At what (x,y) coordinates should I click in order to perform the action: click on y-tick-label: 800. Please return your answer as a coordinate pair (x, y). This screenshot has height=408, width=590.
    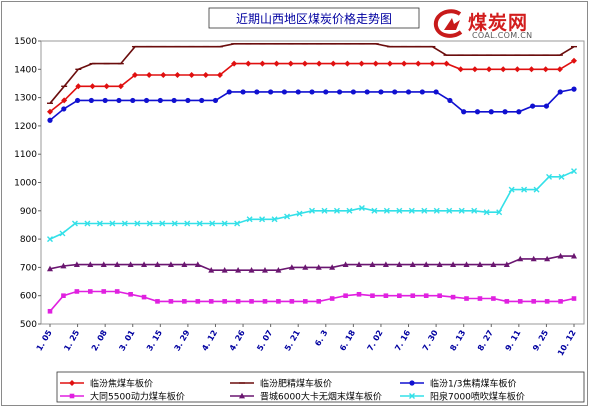
    Looking at the image, I should click on (28, 240).